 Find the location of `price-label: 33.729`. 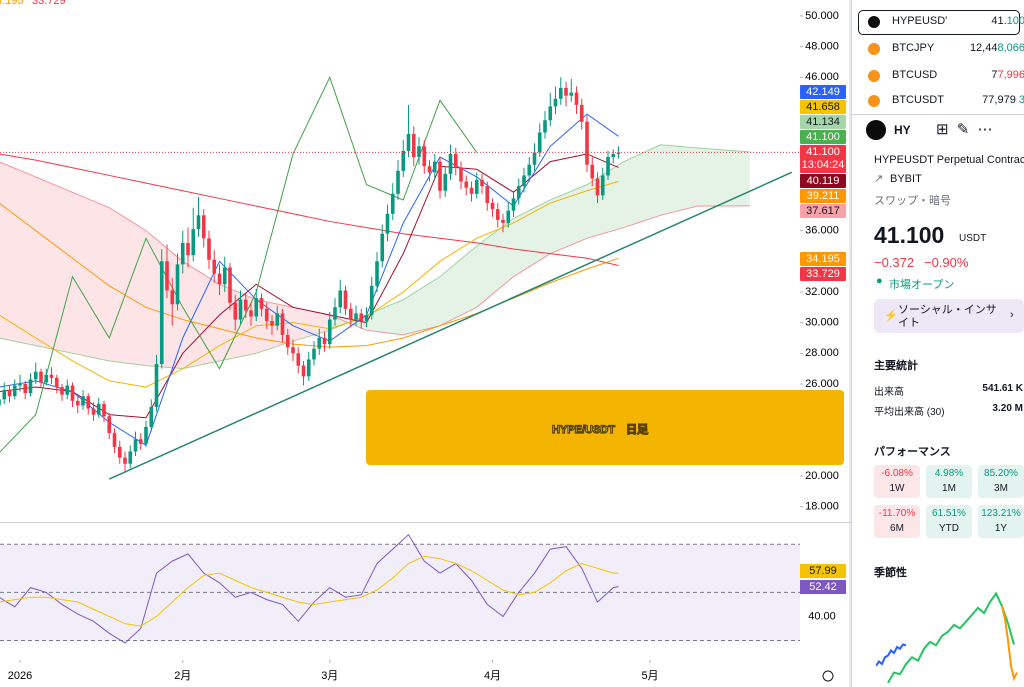

price-label: 33.729 is located at coordinates (823, 274).